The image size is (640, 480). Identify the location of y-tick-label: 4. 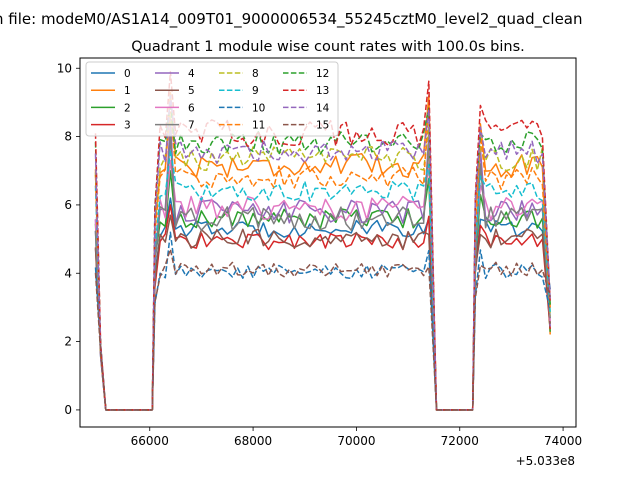
(68, 273).